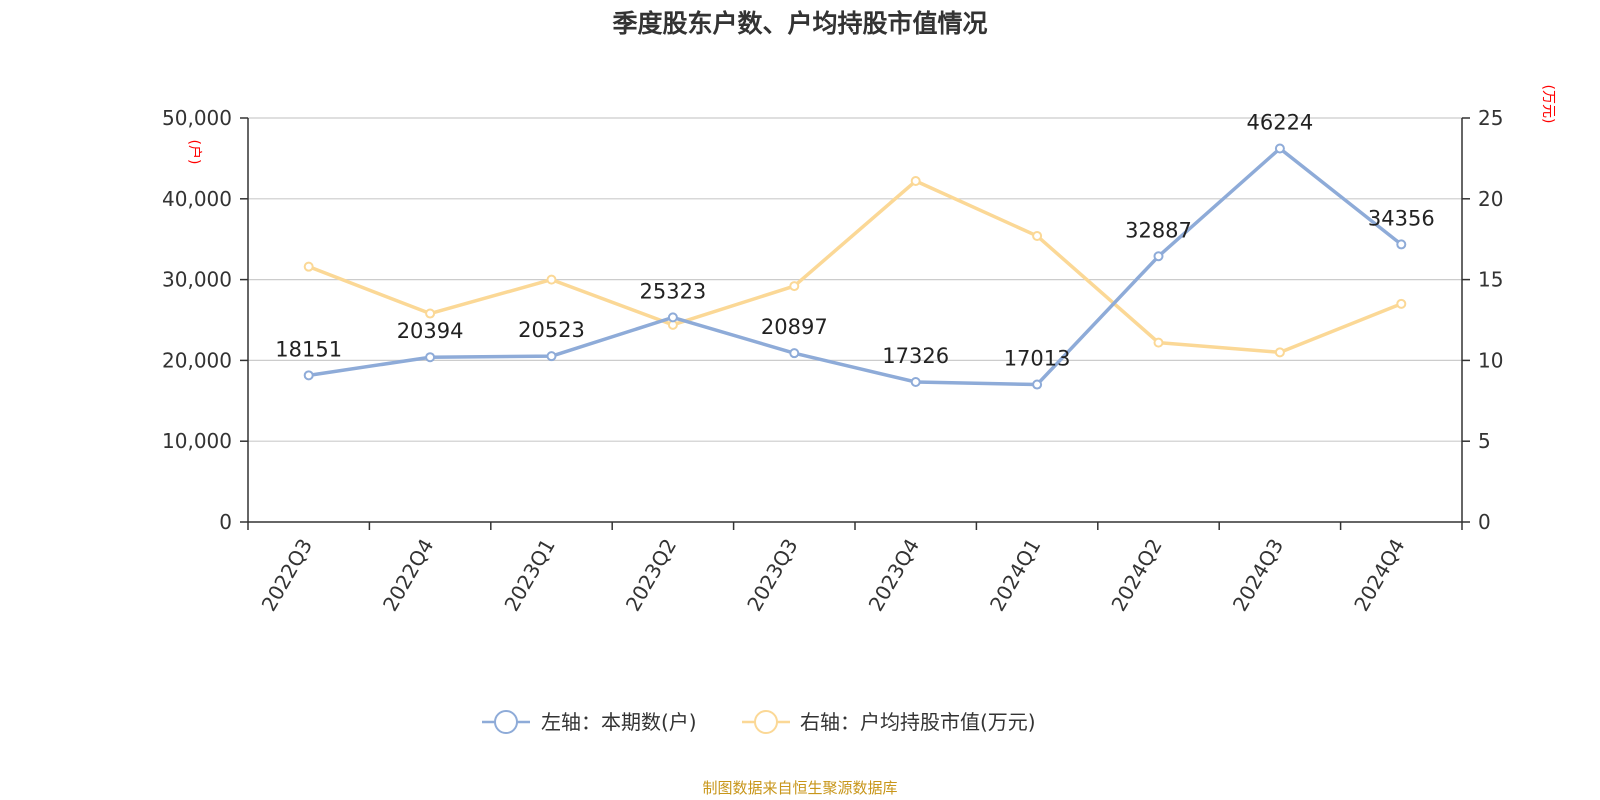 This screenshot has height=800, width=1600. What do you see at coordinates (894, 575) in the screenshot?
I see `x-axis-tick-label: 2023Q4` at bounding box center [894, 575].